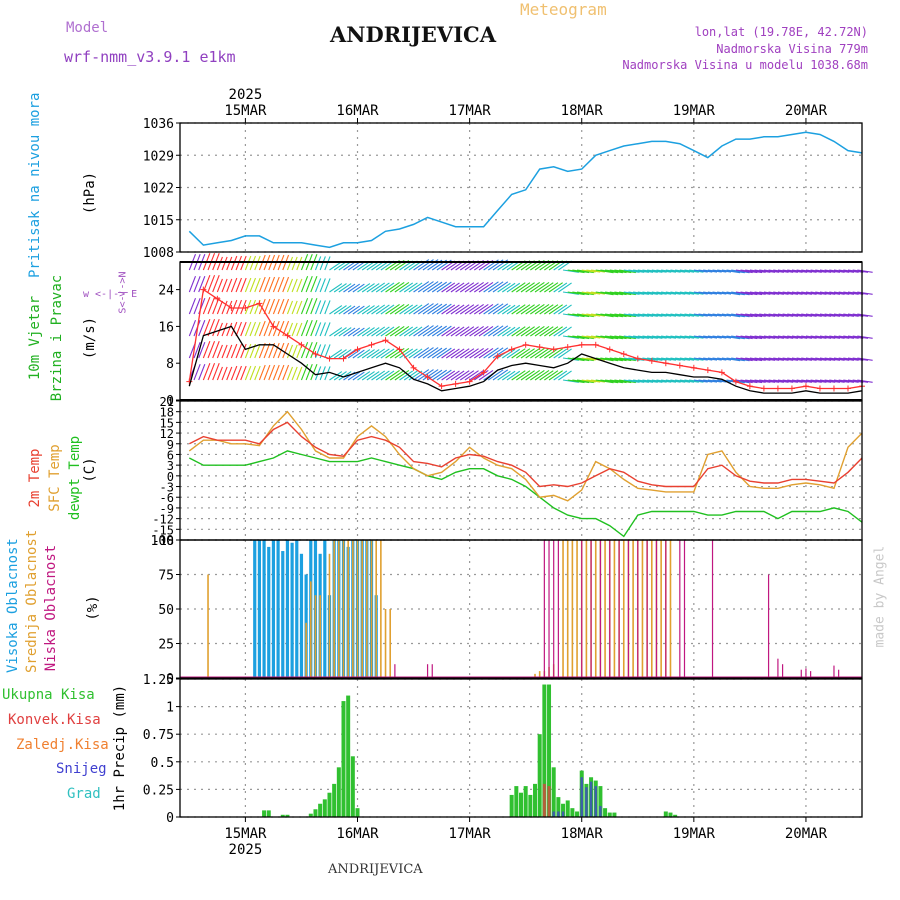 The height and width of the screenshot is (900, 900). What do you see at coordinates (170, 401) in the screenshot?
I see `wind-tick-label: 0` at bounding box center [170, 401].